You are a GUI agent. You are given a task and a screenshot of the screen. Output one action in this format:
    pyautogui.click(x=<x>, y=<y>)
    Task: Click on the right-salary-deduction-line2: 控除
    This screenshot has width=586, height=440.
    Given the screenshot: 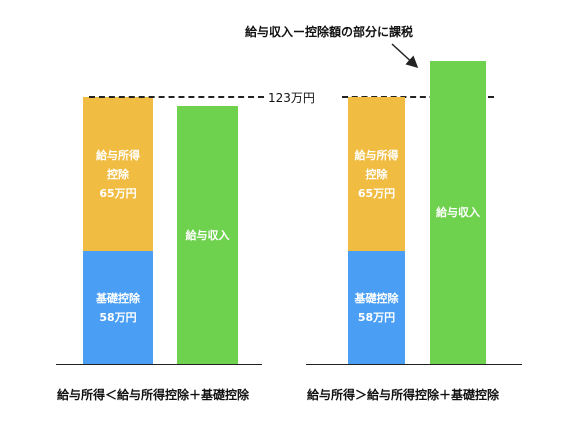 What is the action you would take?
    pyautogui.click(x=376, y=174)
    